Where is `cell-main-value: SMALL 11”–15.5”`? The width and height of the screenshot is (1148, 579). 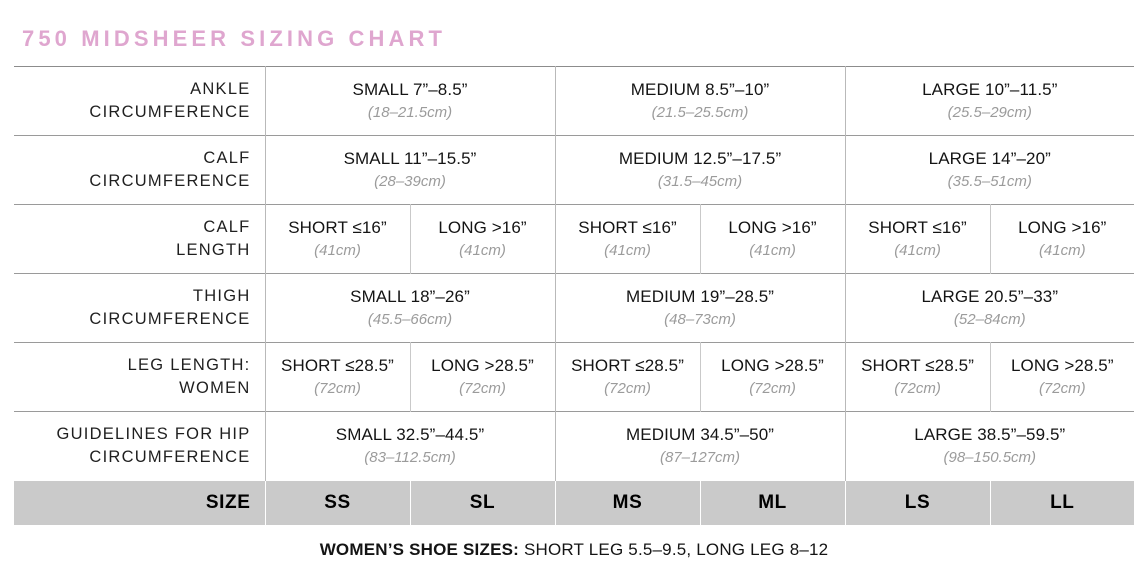
cell-main-value: SMALL 11”–15.5” is located at coordinates (410, 159).